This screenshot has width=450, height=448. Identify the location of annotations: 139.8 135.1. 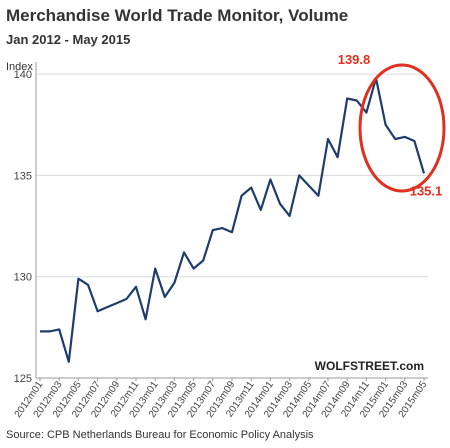
(390, 125).